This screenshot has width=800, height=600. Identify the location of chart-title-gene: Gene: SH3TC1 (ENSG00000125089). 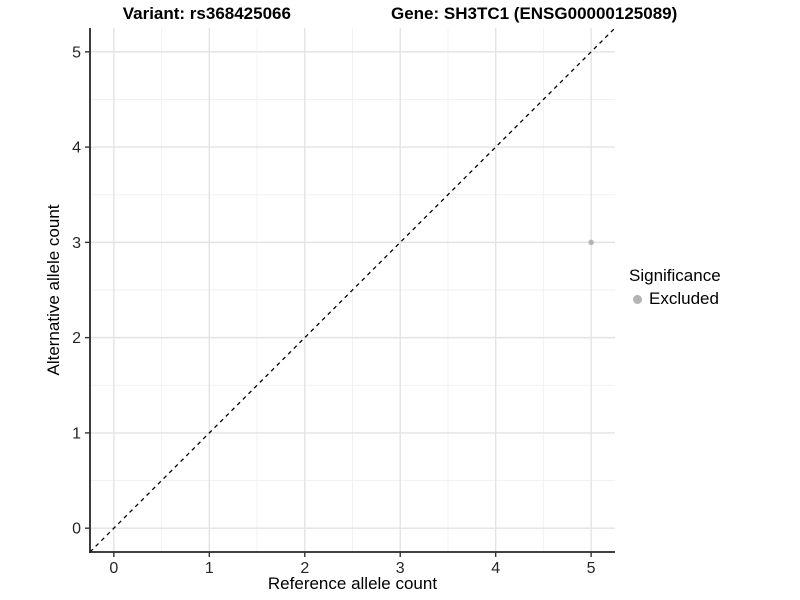
(534, 13).